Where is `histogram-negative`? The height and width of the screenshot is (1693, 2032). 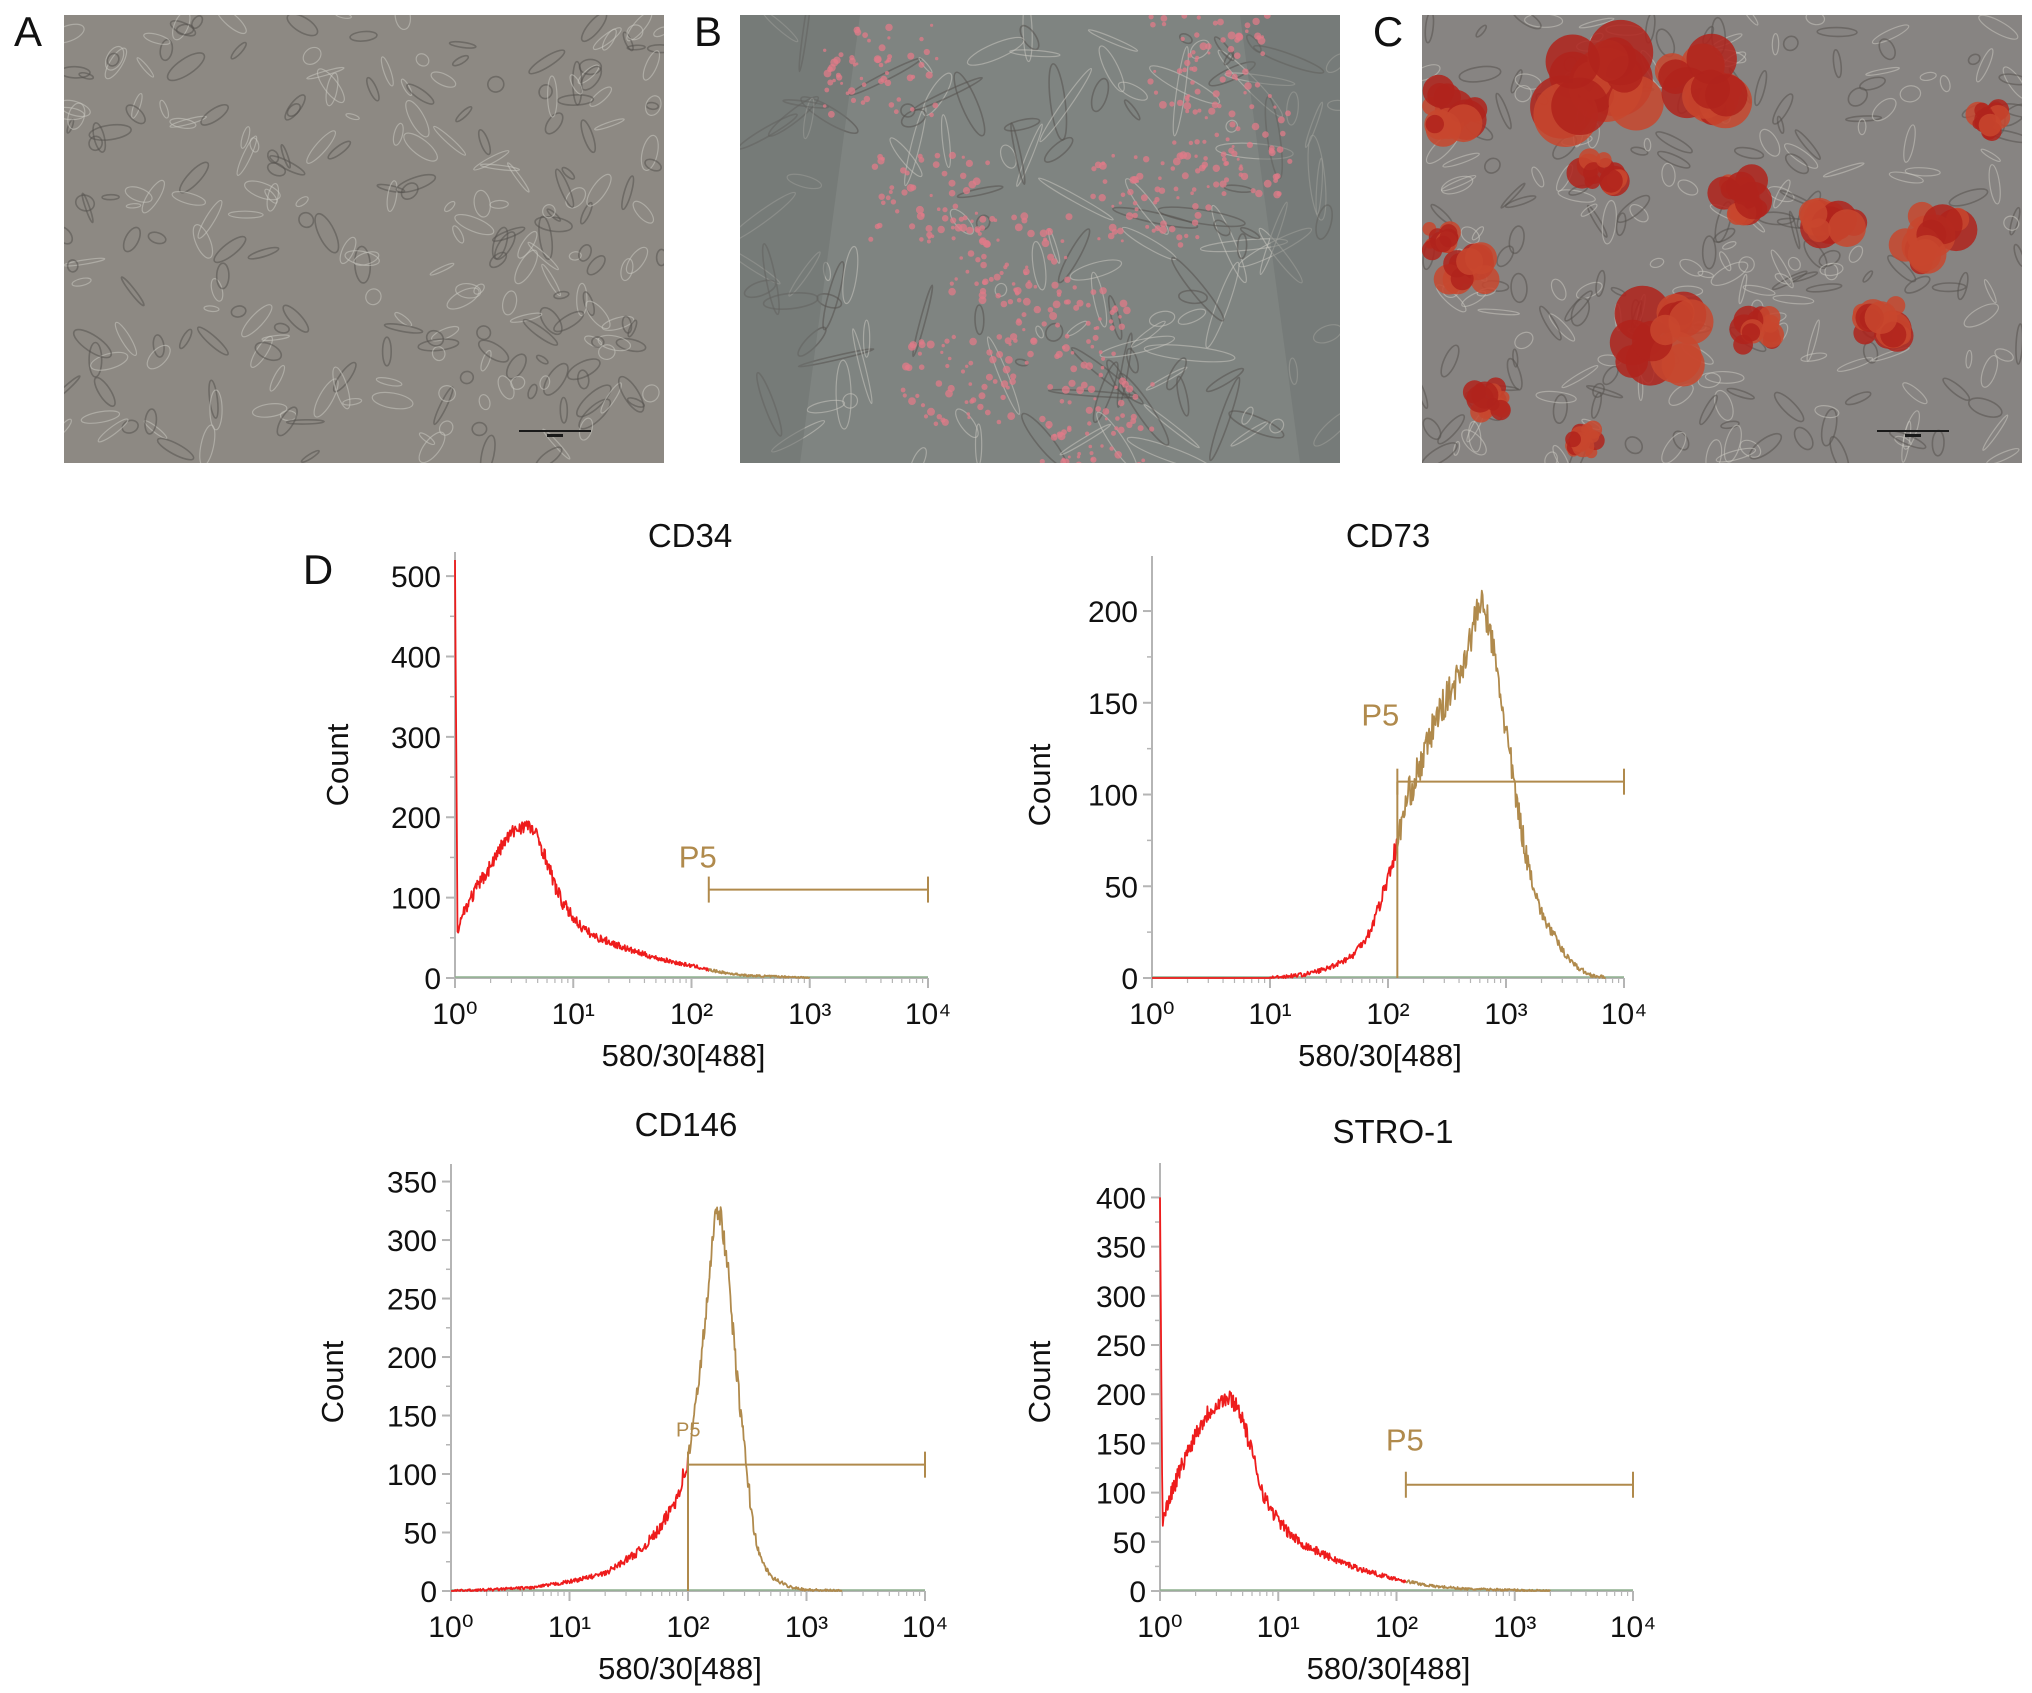
histogram-negative is located at coordinates (1283, 1390).